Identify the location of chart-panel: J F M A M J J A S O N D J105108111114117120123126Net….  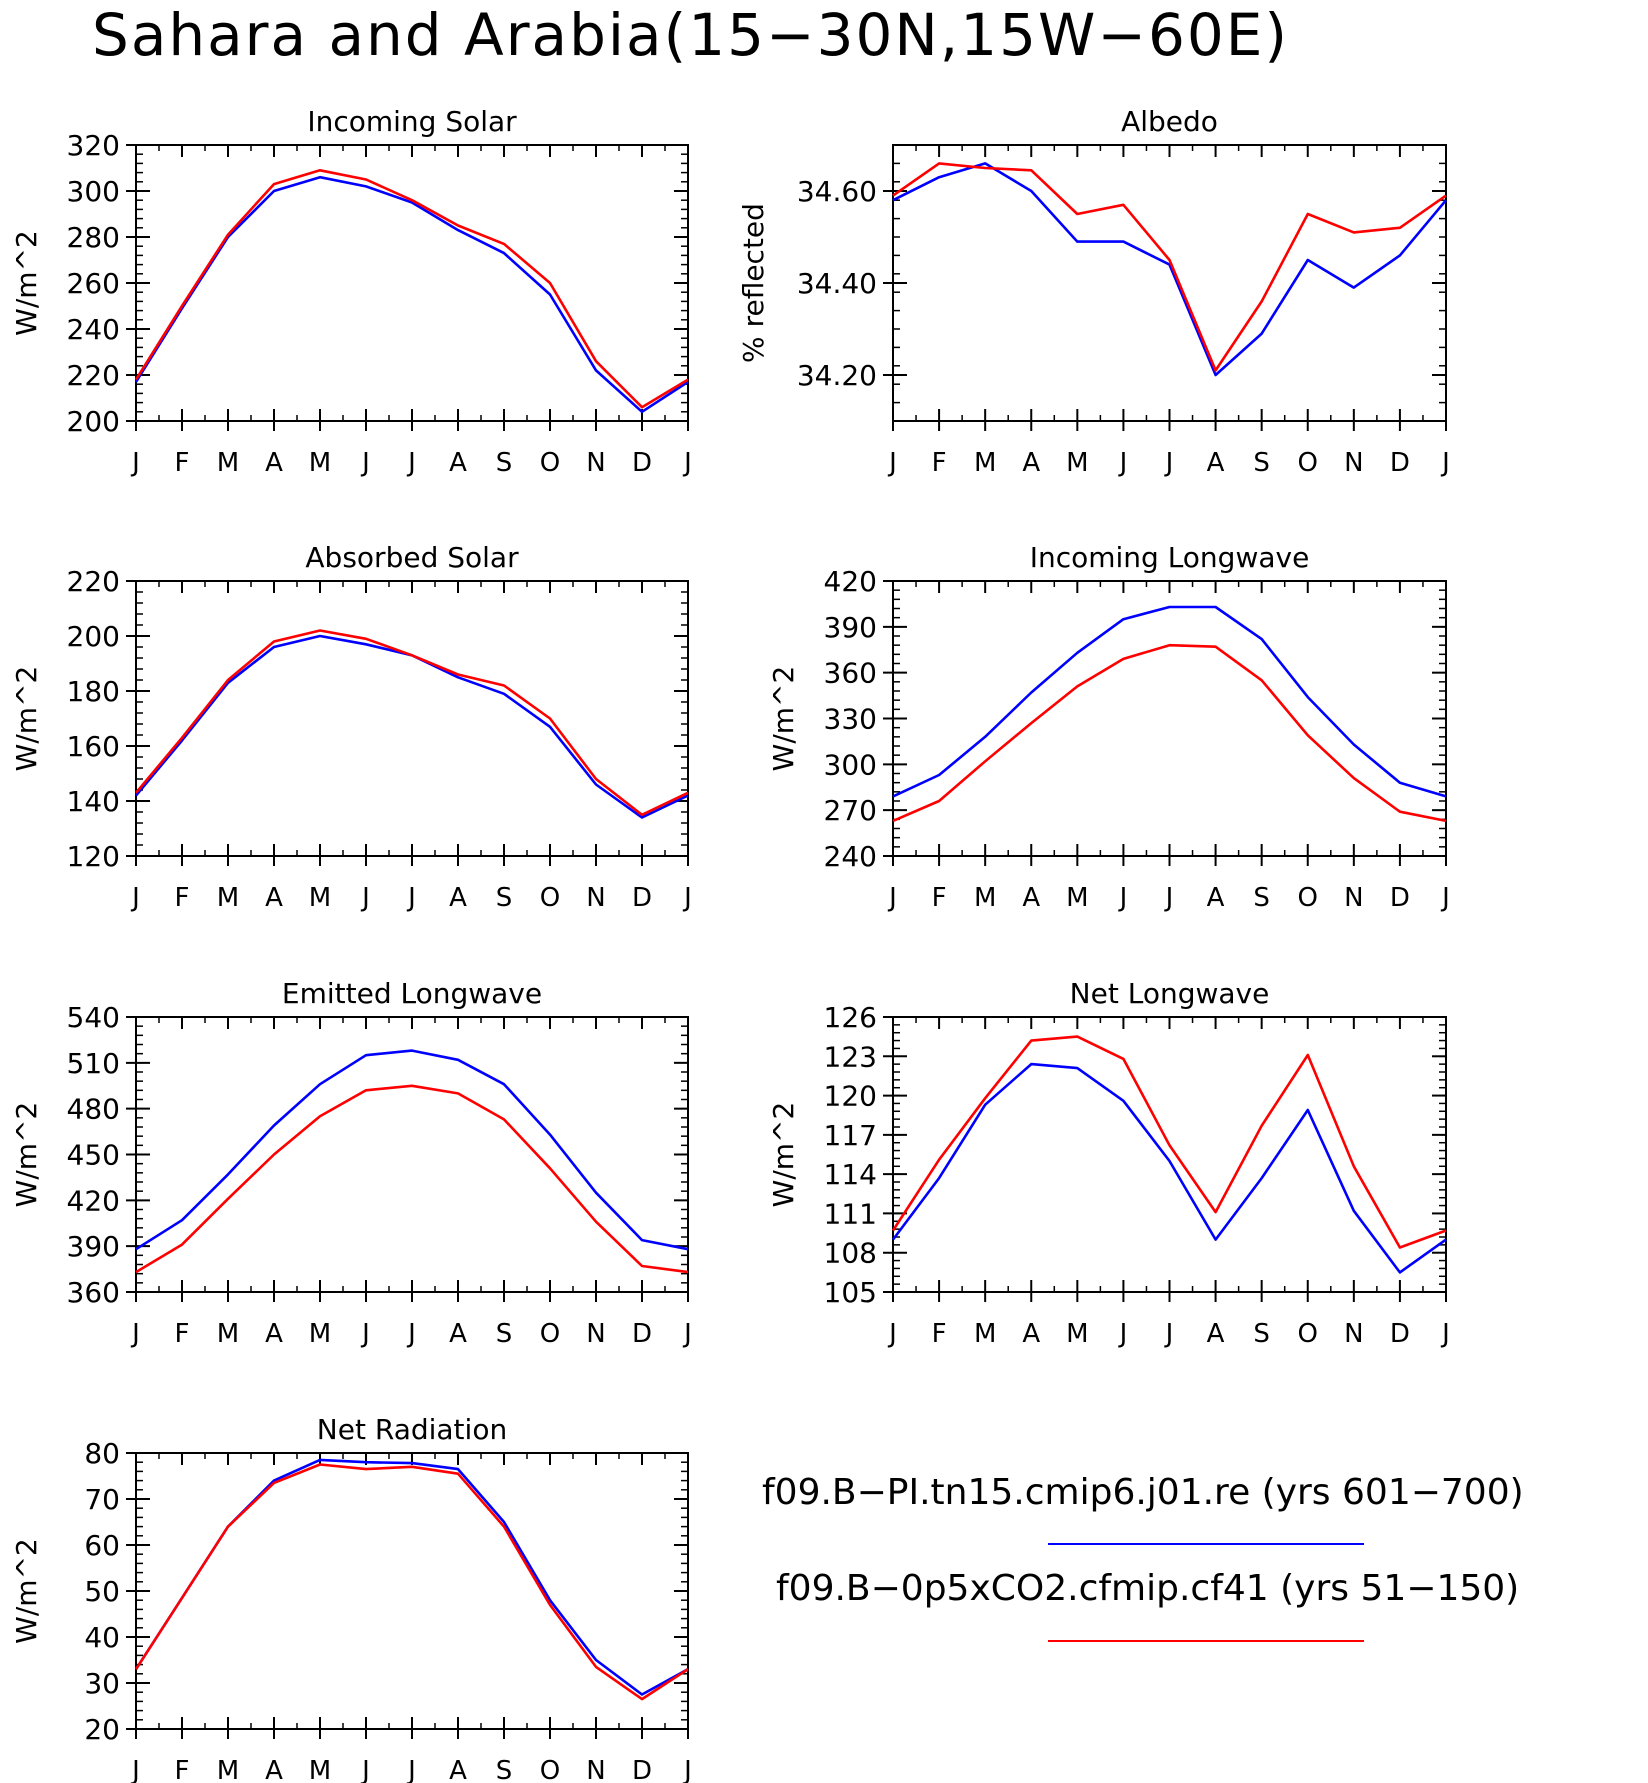
(1108, 1163).